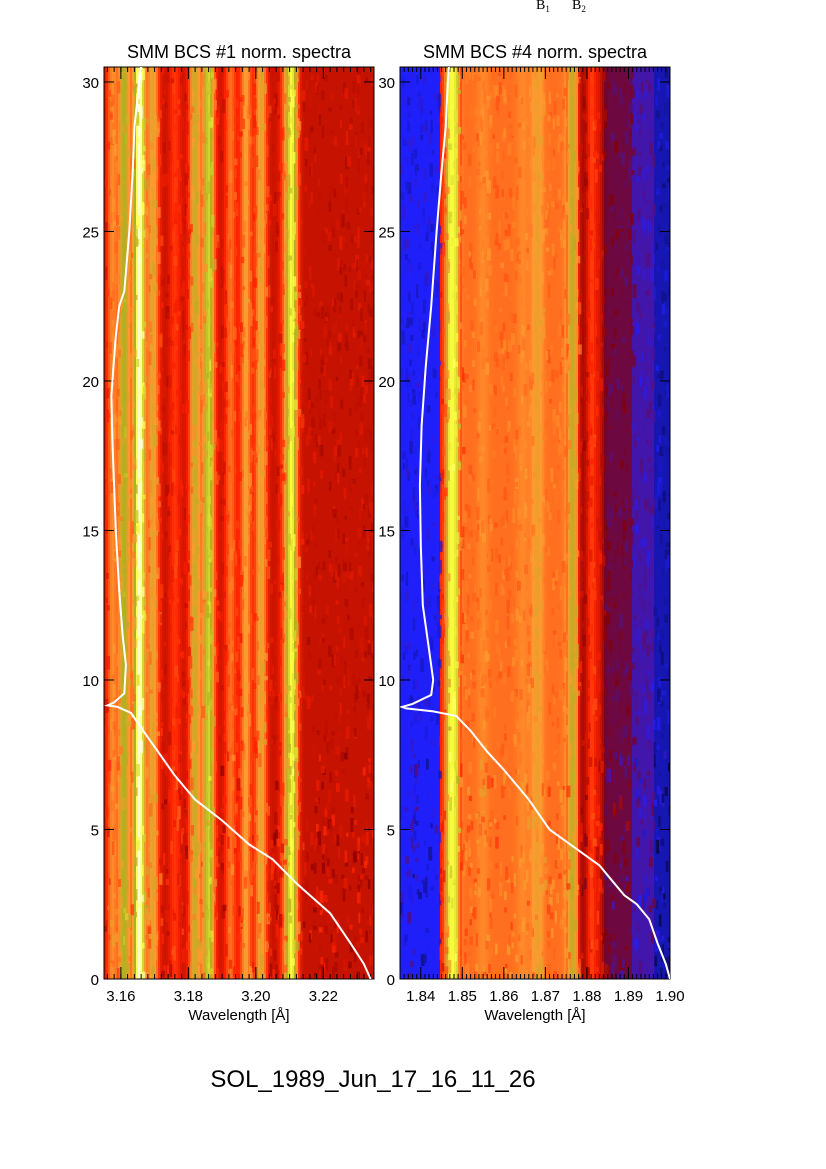  Describe the element at coordinates (669, 996) in the screenshot. I see `x-tick-label: 1.90` at that location.